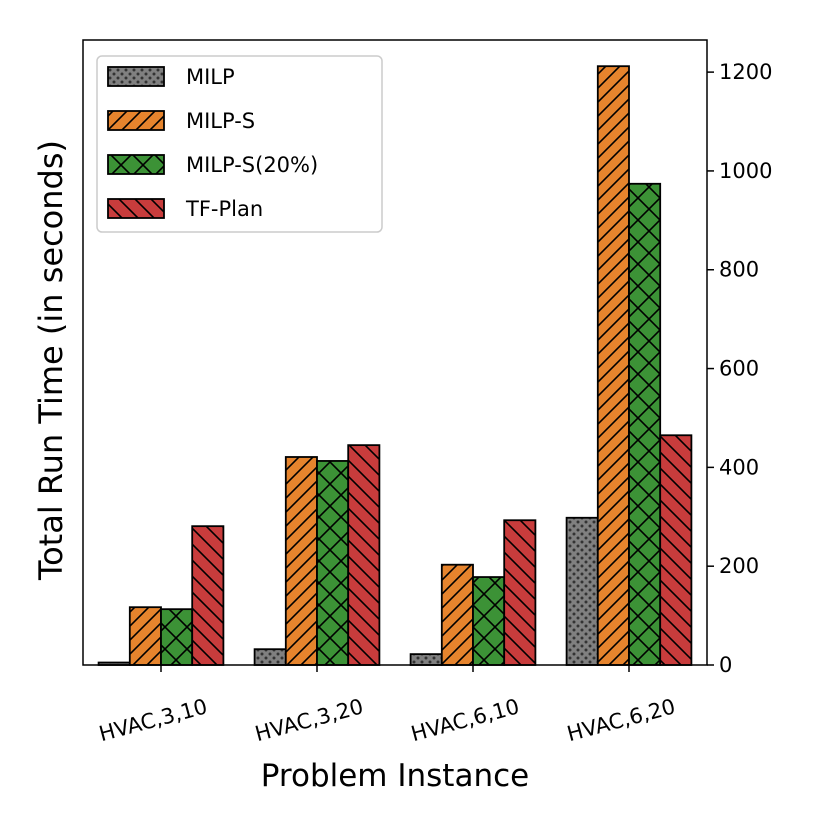 Image resolution: width=830 pixels, height=830 pixels. I want to click on legend-swatch-milp, so click(136, 76).